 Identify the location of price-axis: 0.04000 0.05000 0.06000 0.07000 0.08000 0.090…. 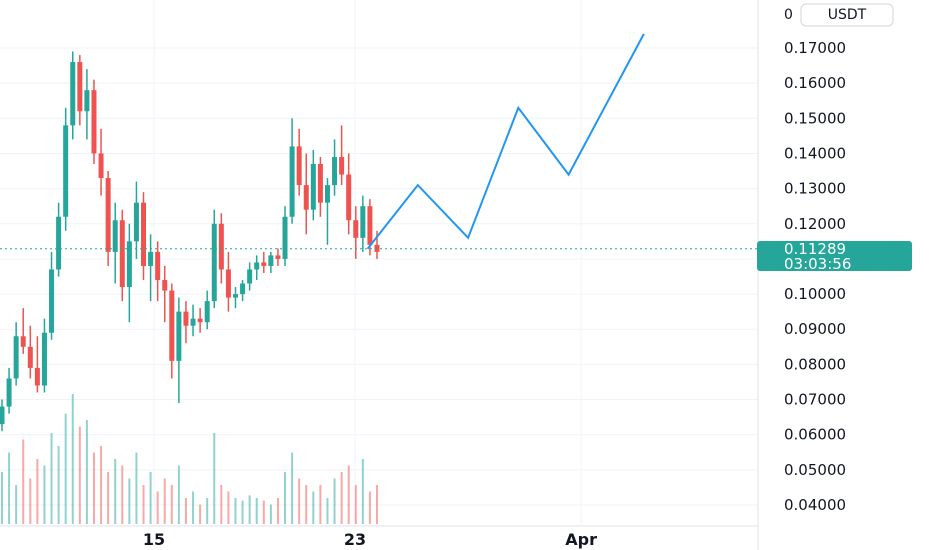
(815, 276).